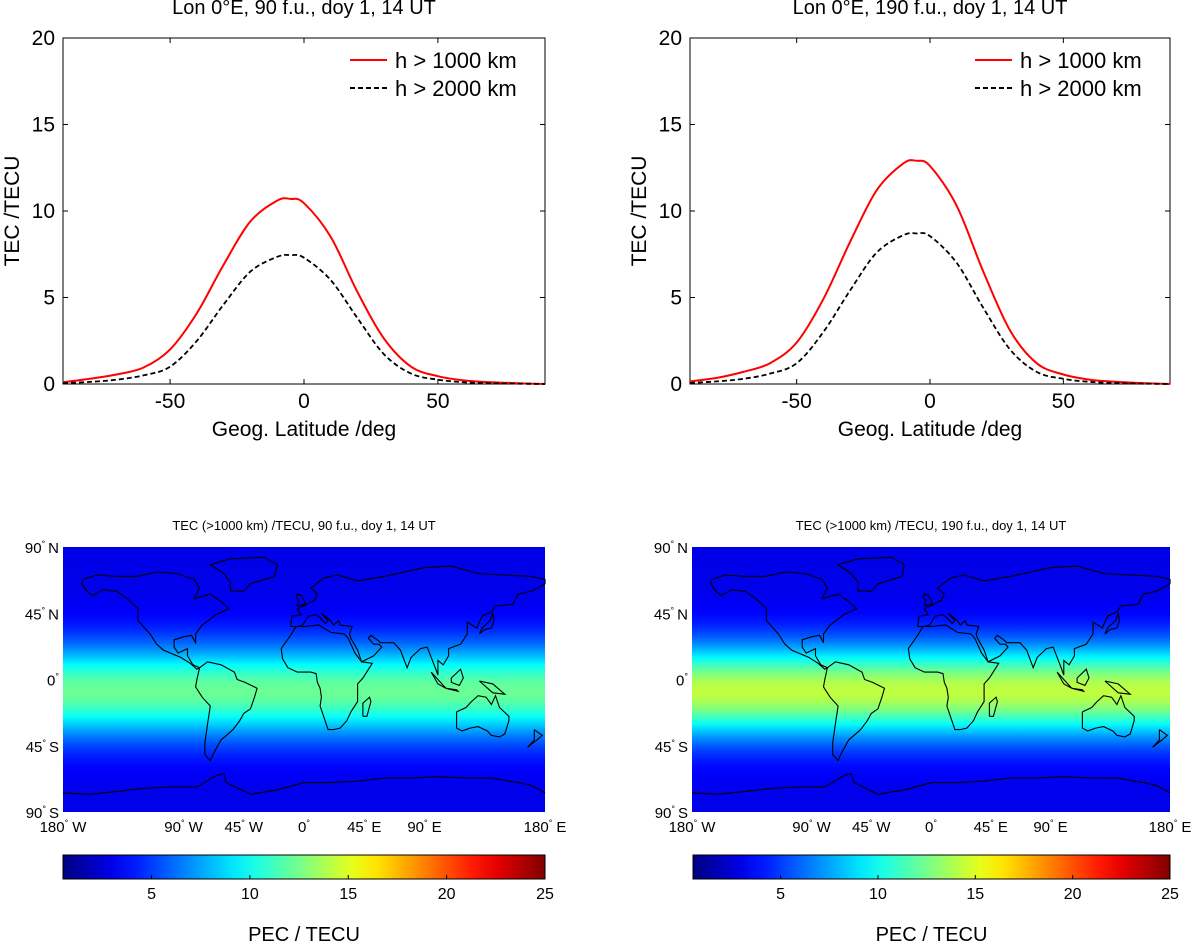 The height and width of the screenshot is (949, 1200). What do you see at coordinates (49, 298) in the screenshot?
I see `y-tick-label: 5` at bounding box center [49, 298].